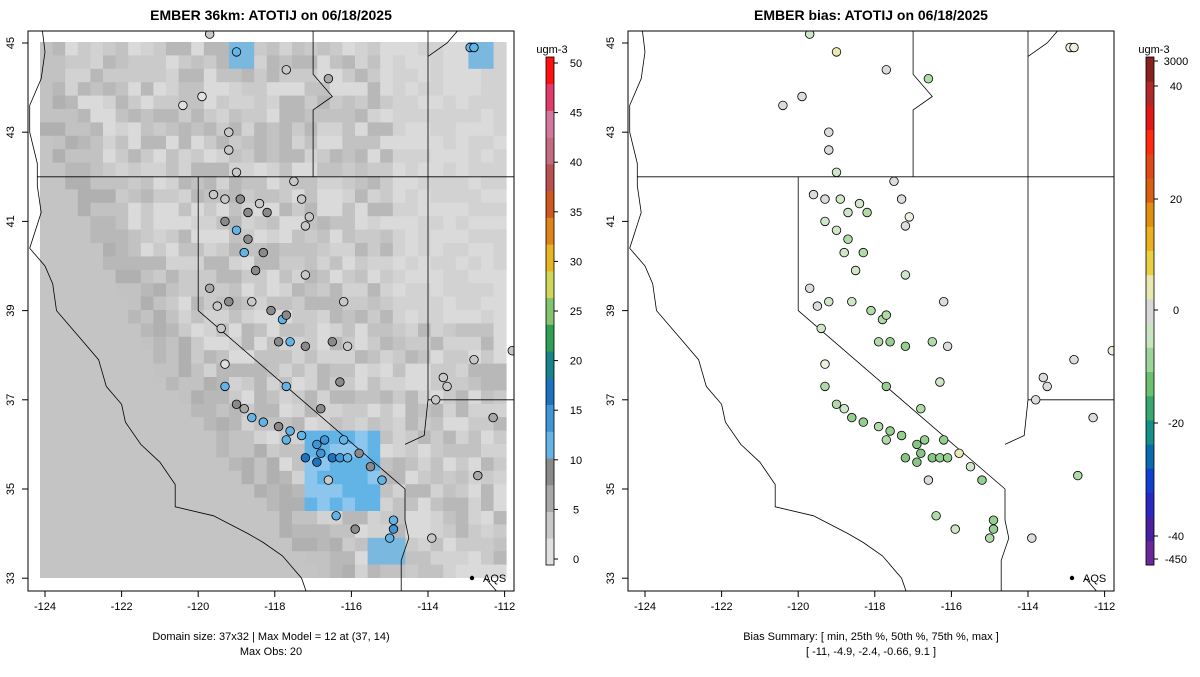 The width and height of the screenshot is (1200, 677). What do you see at coordinates (1016, 310) in the screenshot?
I see `boundary-line` at bounding box center [1016, 310].